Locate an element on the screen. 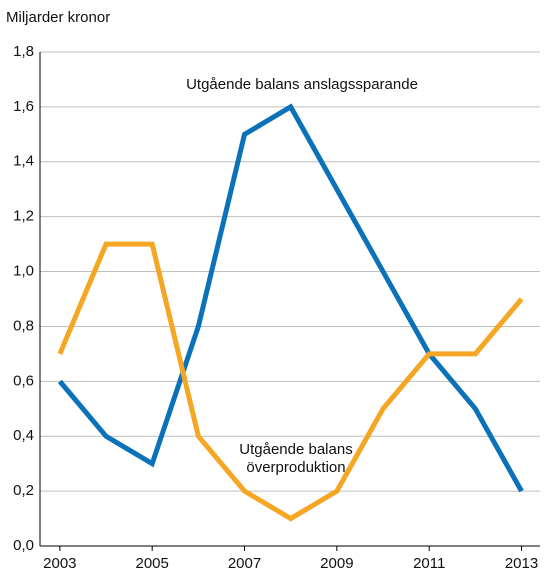  y-tick-label: 0,8 is located at coordinates (23, 325).